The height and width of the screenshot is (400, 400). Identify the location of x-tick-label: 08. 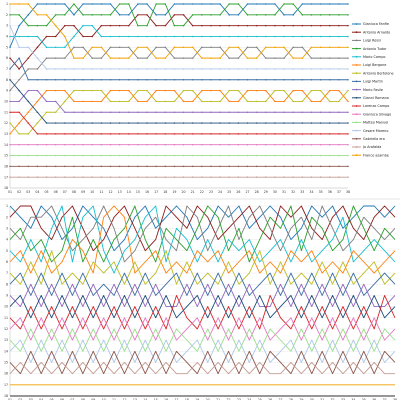
(74, 192).